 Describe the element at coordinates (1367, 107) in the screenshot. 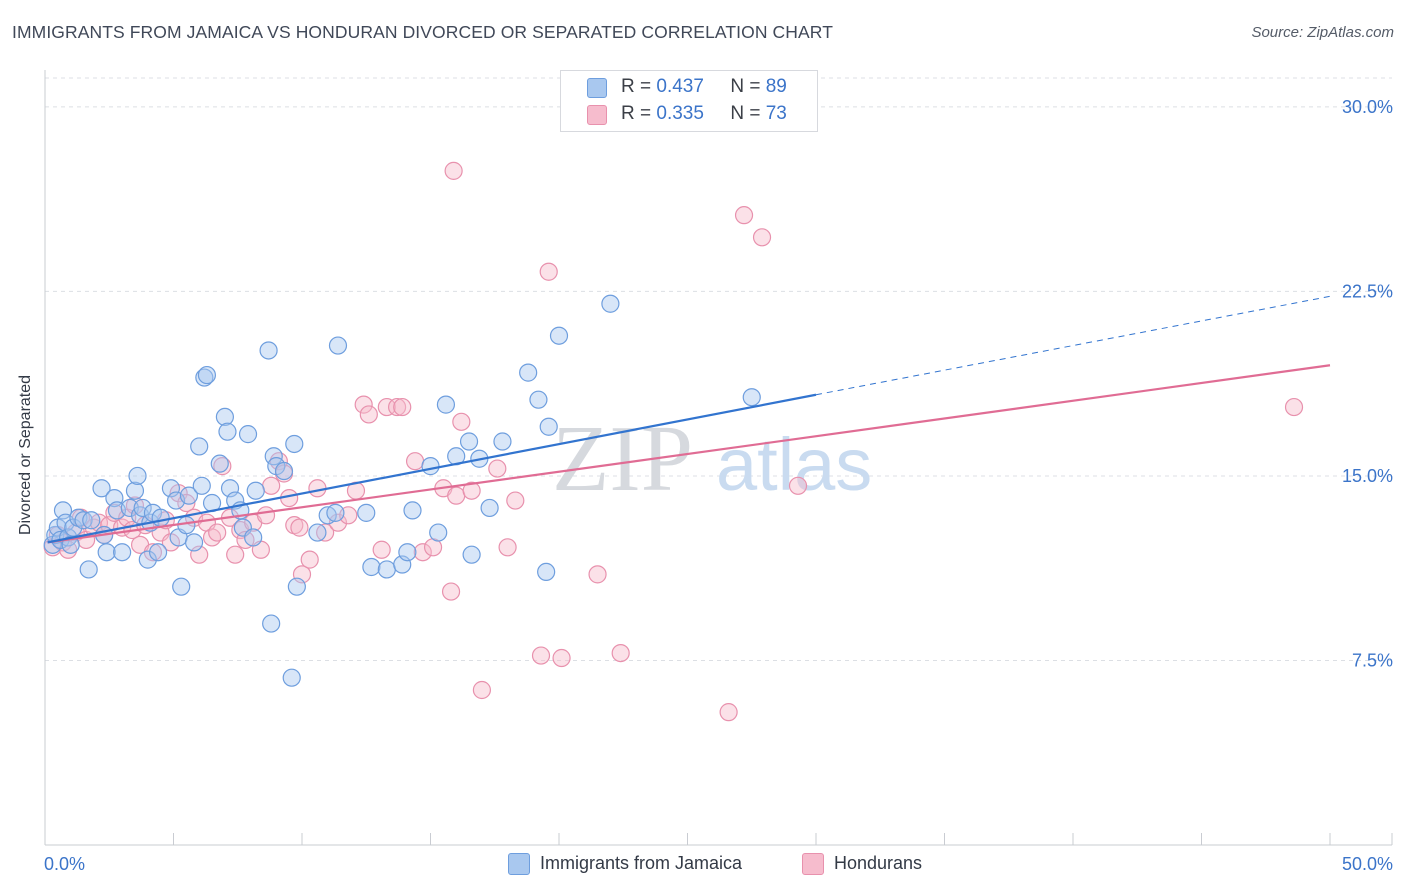

I see `y-tick-label: 30.0%` at that location.